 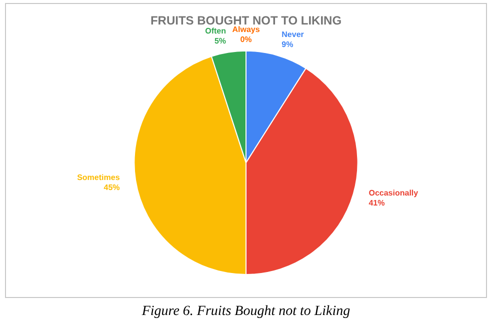 I want to click on data-label: 5%, so click(x=220, y=41).